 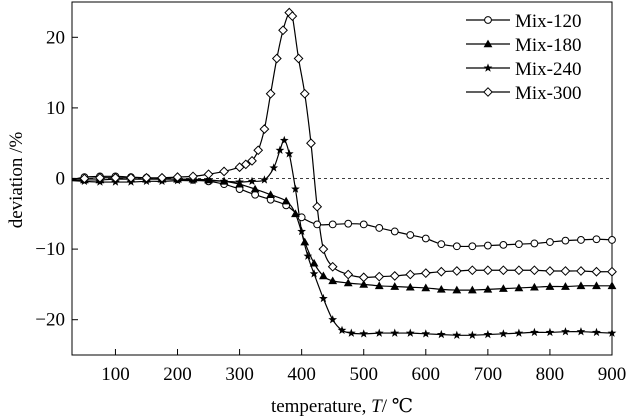 I want to click on x-tick-label: 900, so click(x=612, y=374).